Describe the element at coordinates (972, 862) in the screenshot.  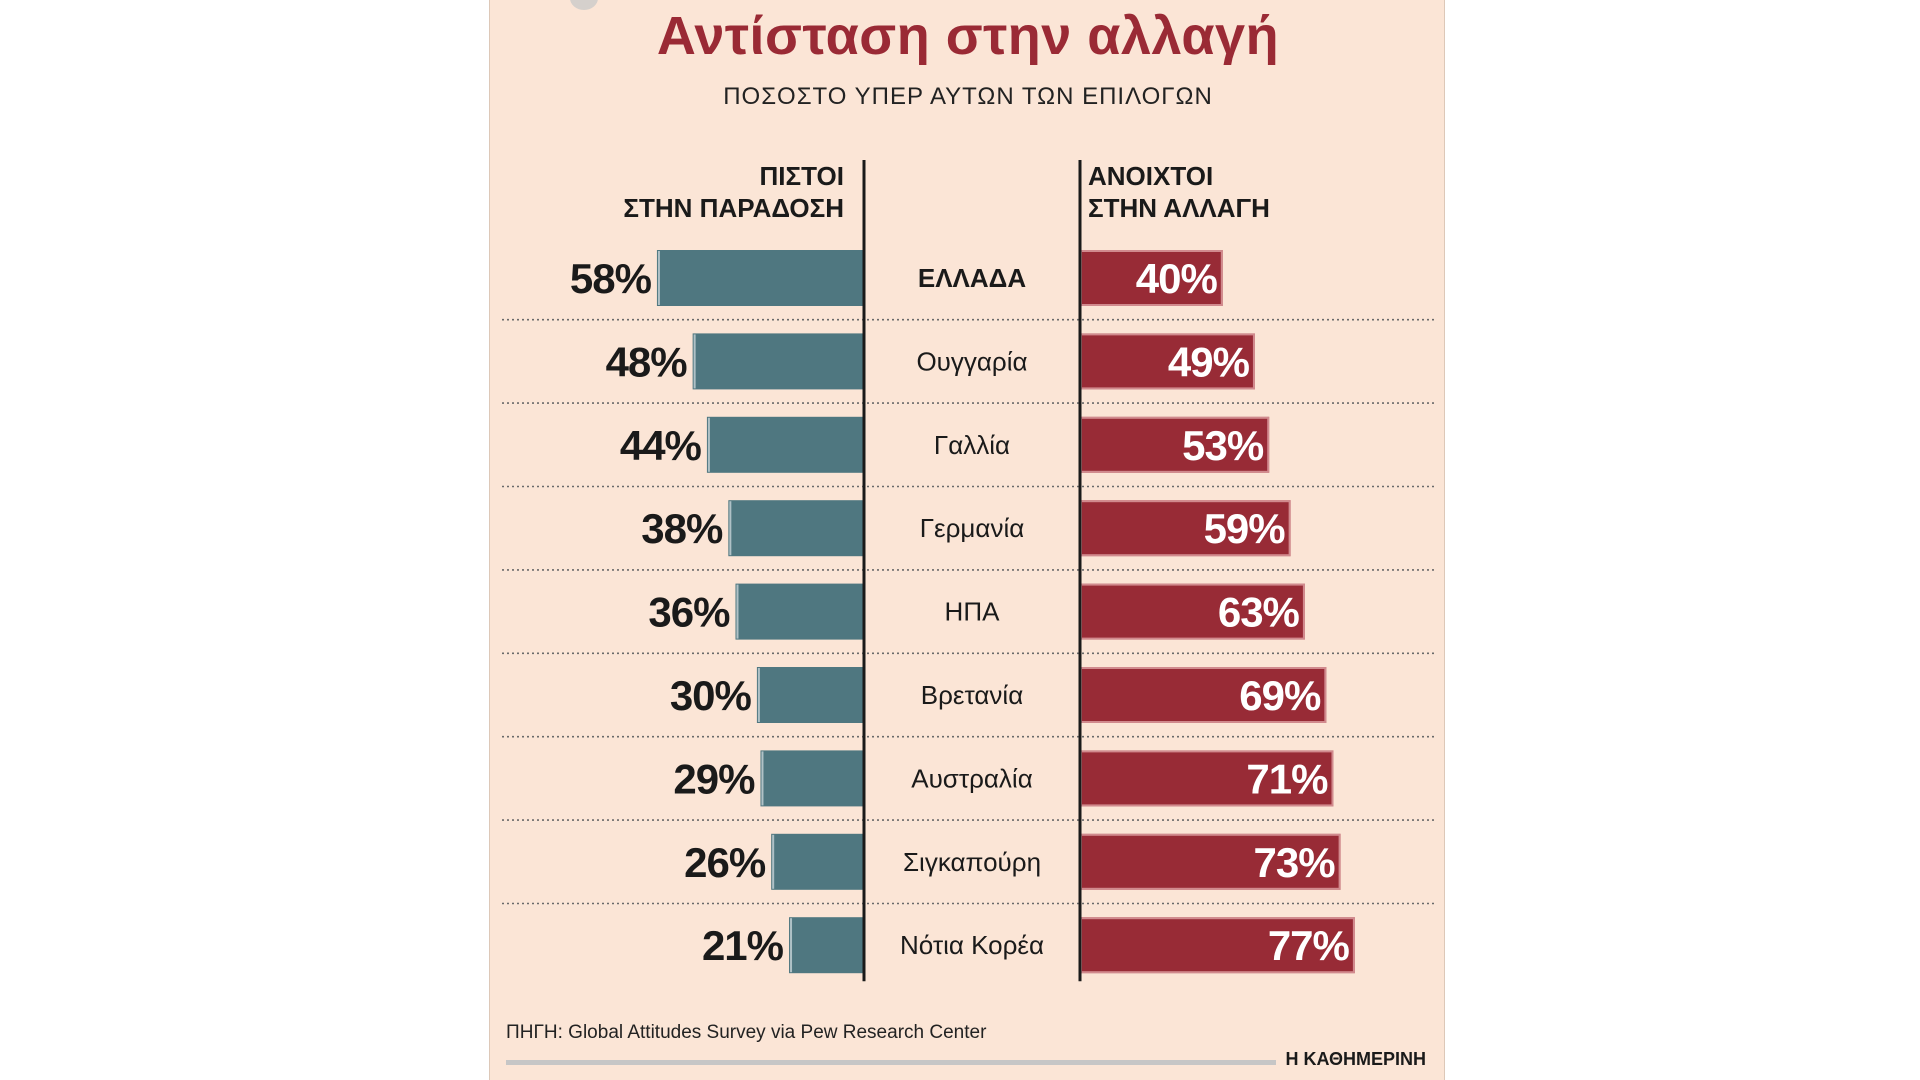
I see `category-label-7: Σιγκαπούρη` at that location.